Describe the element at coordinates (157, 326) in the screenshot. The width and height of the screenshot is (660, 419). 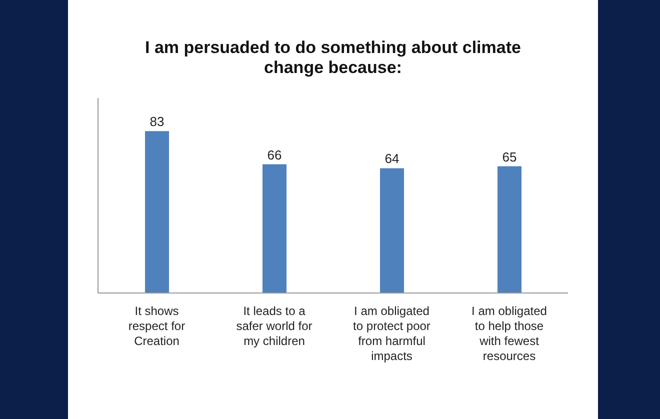
I see `x-tick-label: It shows respect for Creation` at that location.